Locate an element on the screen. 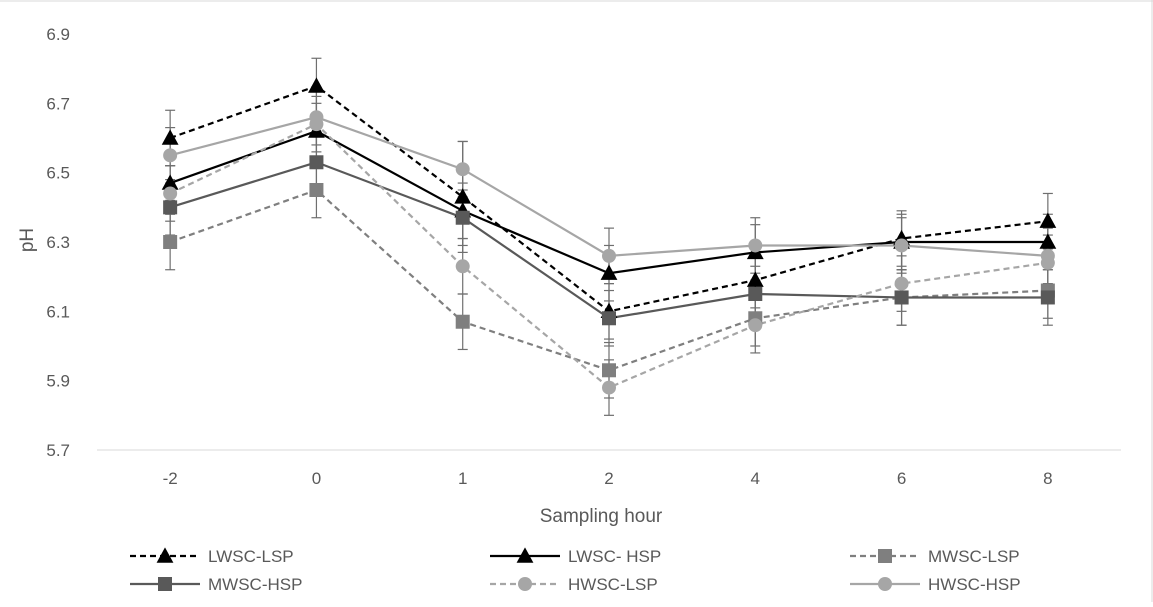 The width and height of the screenshot is (1153, 607). x-tick-label: 2 is located at coordinates (608, 478).